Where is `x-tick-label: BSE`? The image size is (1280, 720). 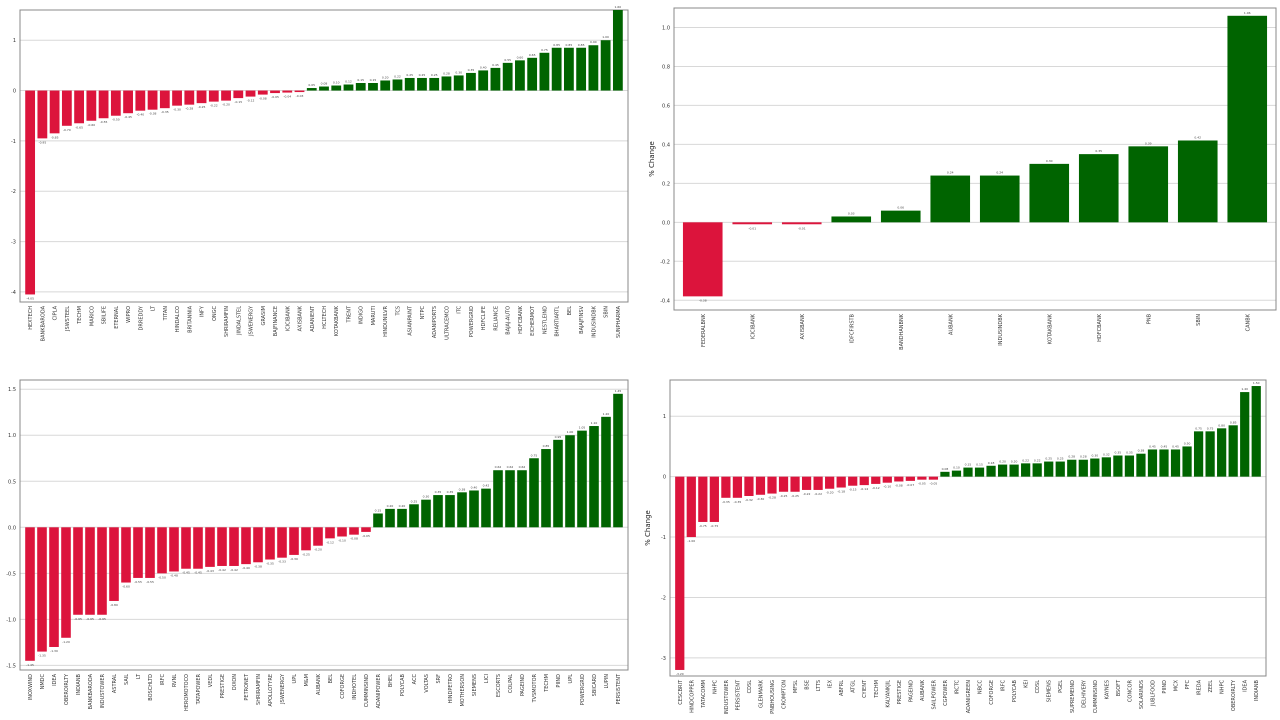
x-tick-label: BSE is located at coordinates (808, 685).